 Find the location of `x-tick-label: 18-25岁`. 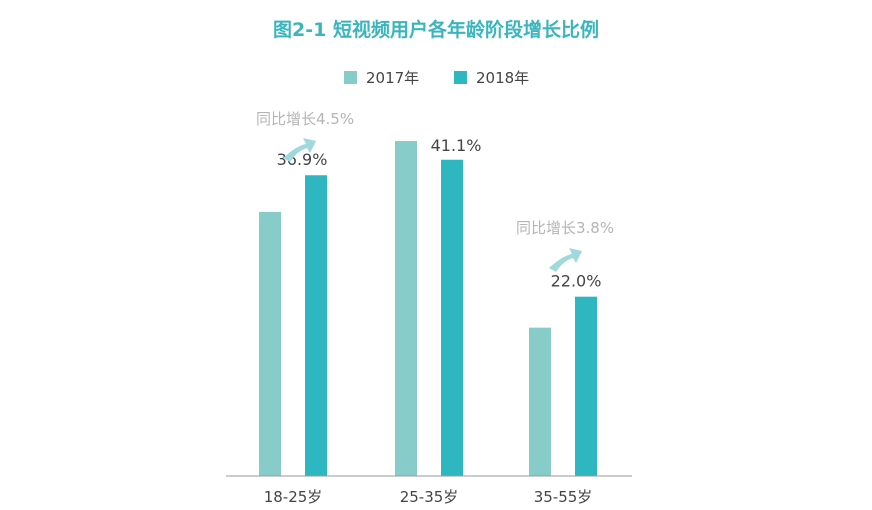

x-tick-label: 18-25岁 is located at coordinates (293, 497).